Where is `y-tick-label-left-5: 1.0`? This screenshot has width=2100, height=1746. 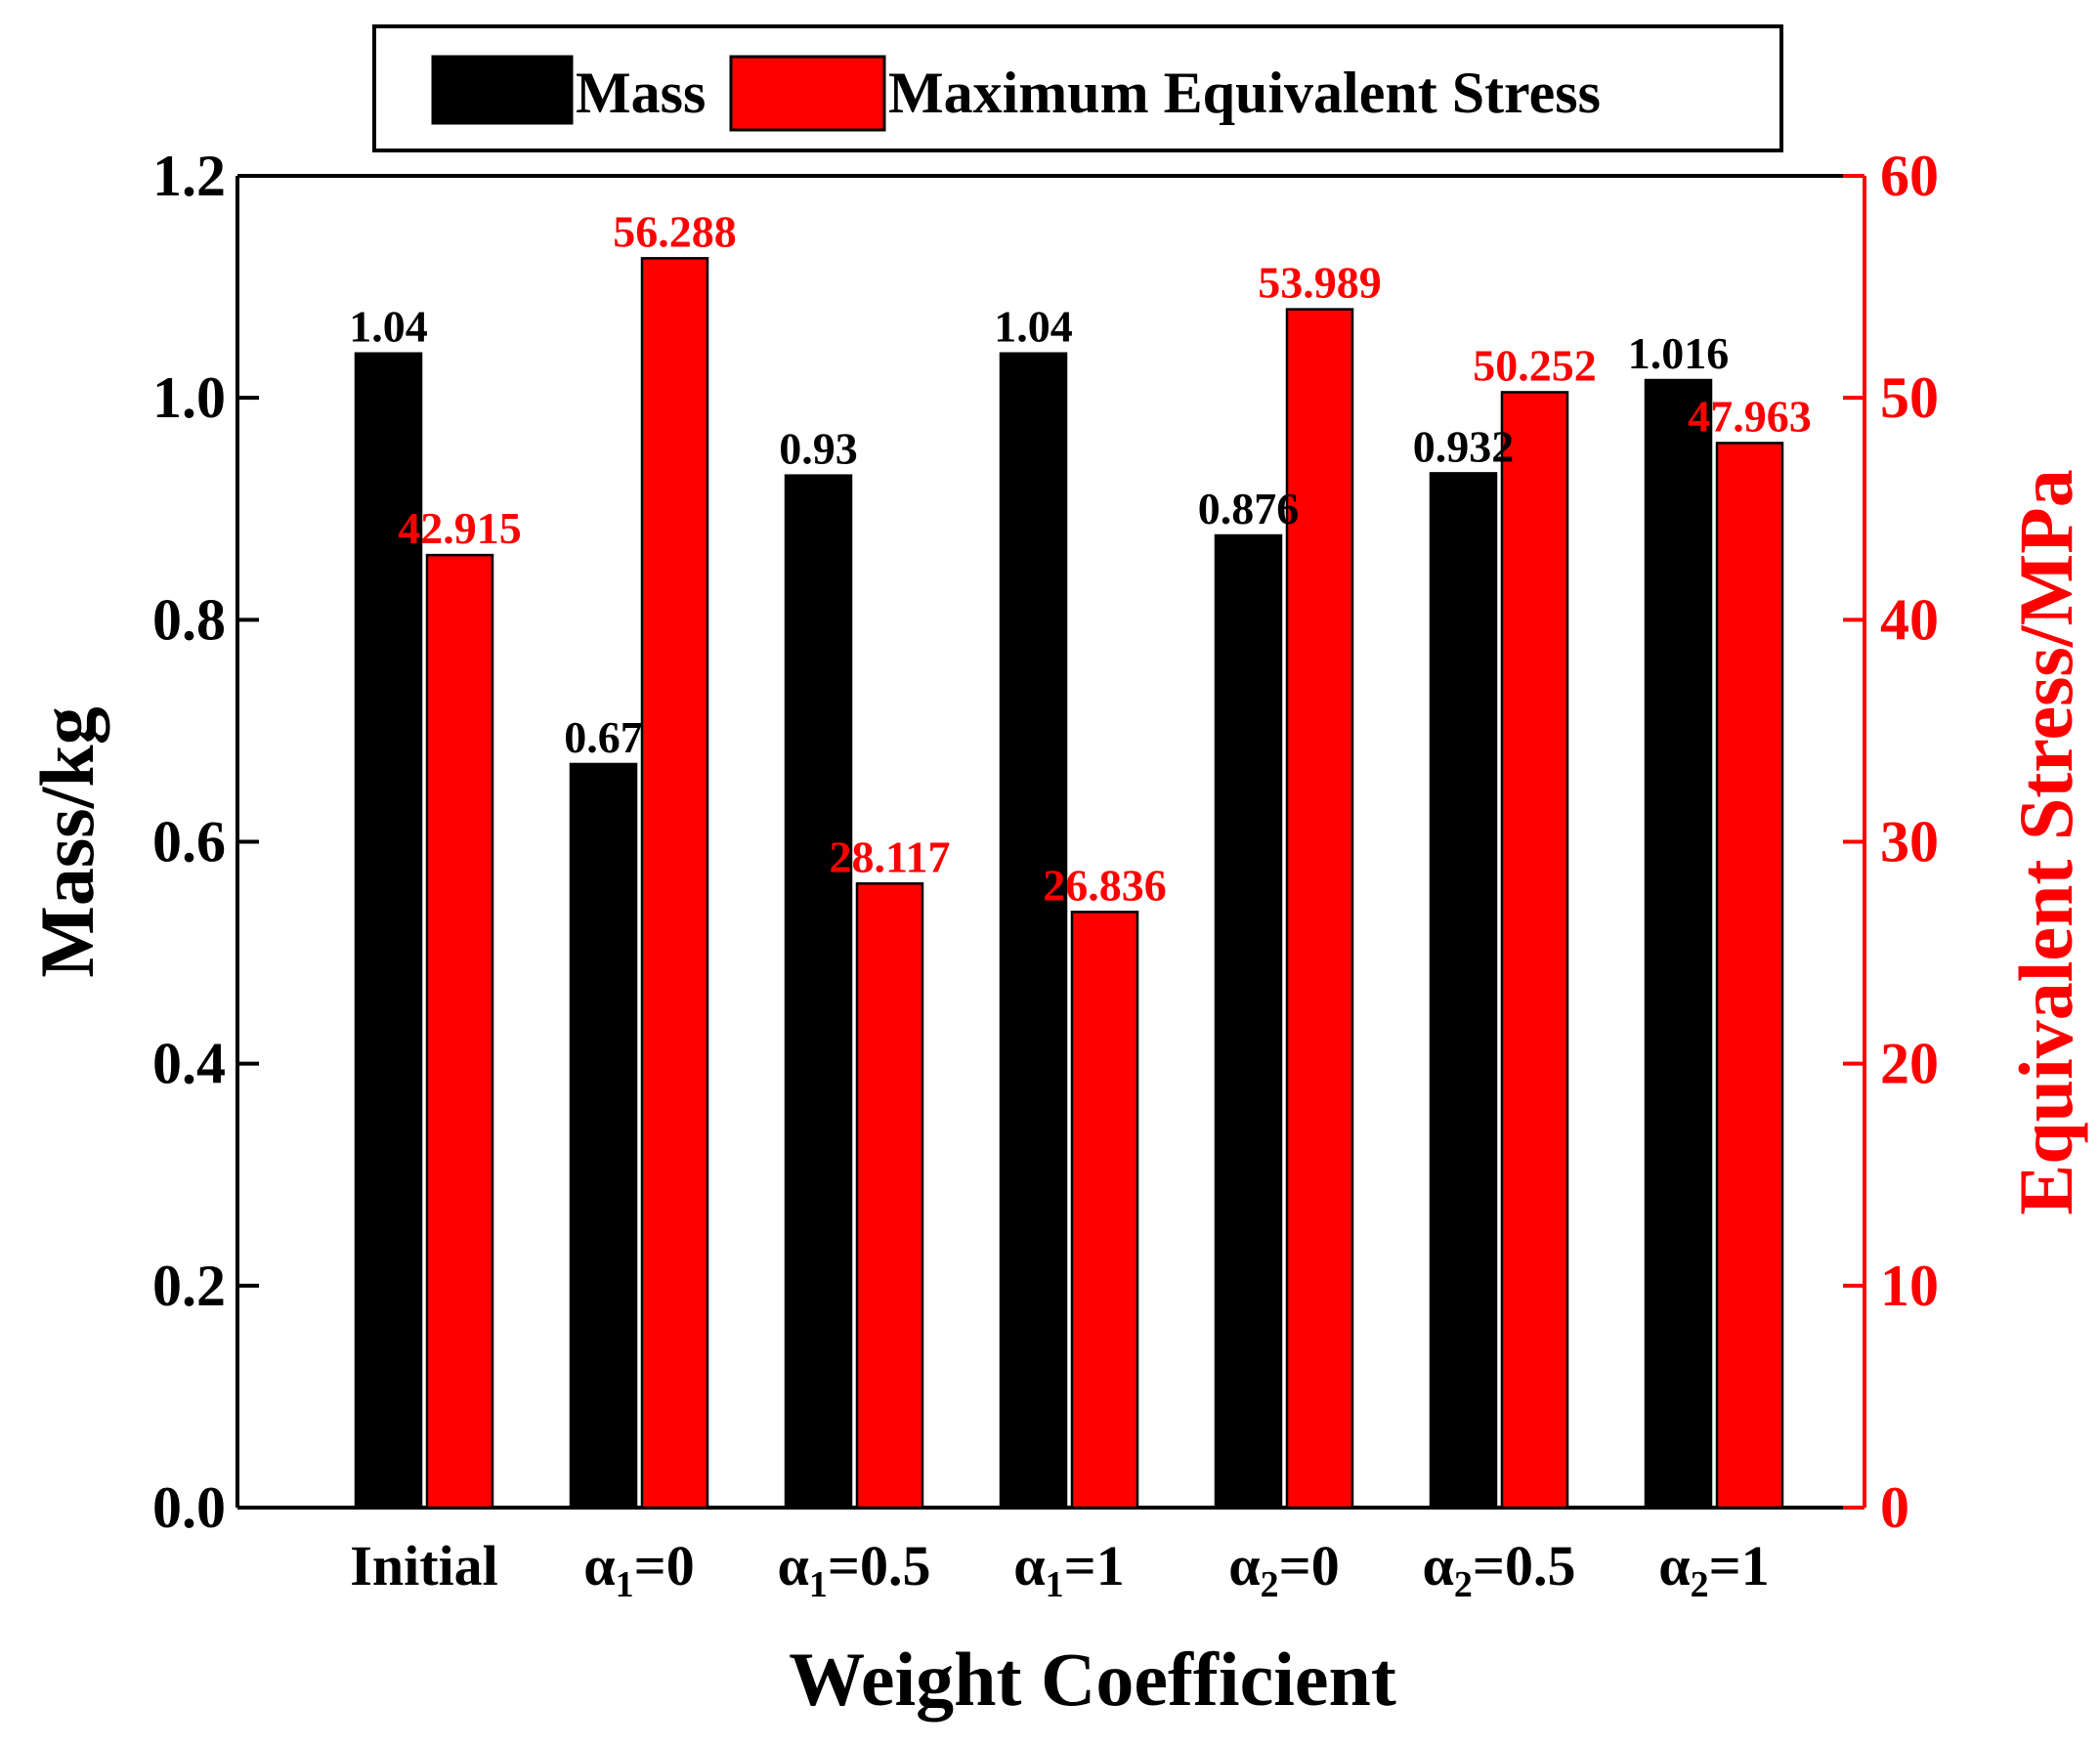 y-tick-label-left-5: 1.0 is located at coordinates (189, 397).